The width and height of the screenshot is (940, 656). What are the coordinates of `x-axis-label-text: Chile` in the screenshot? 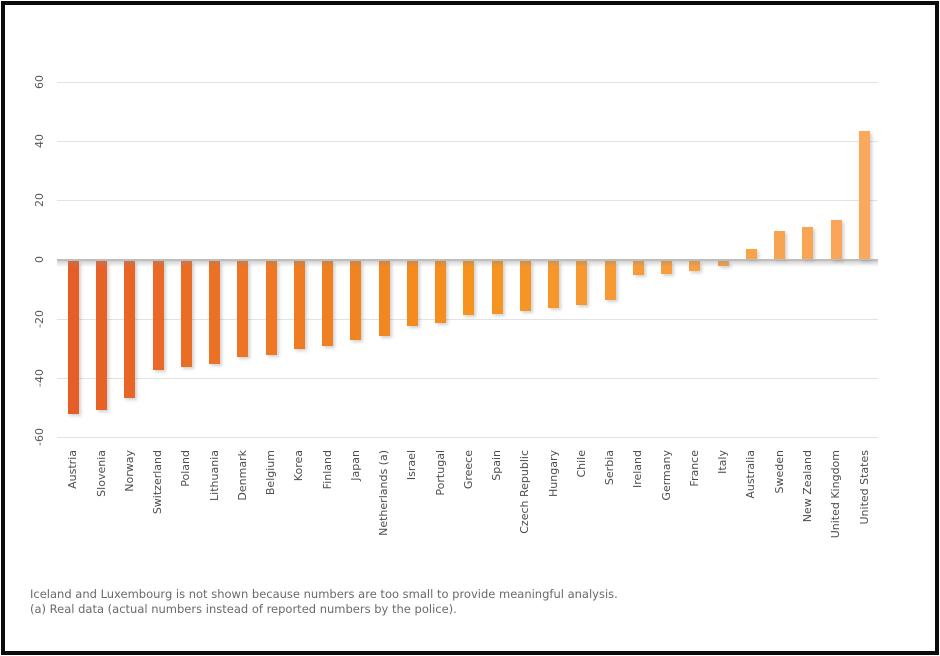 It's located at (581, 464).